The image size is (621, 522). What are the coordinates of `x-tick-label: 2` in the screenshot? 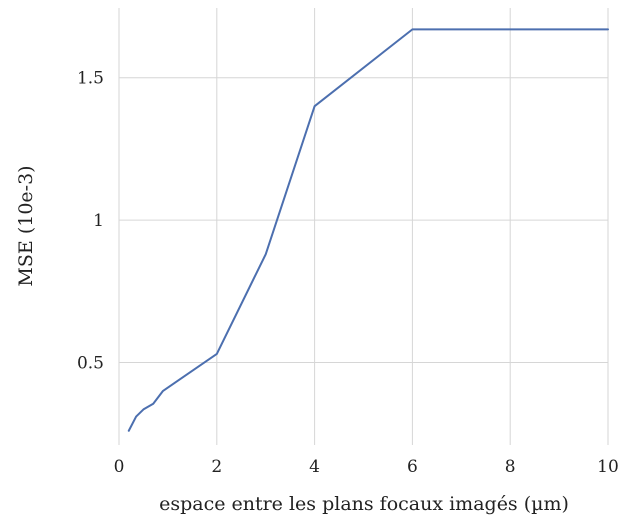 It's located at (216, 467).